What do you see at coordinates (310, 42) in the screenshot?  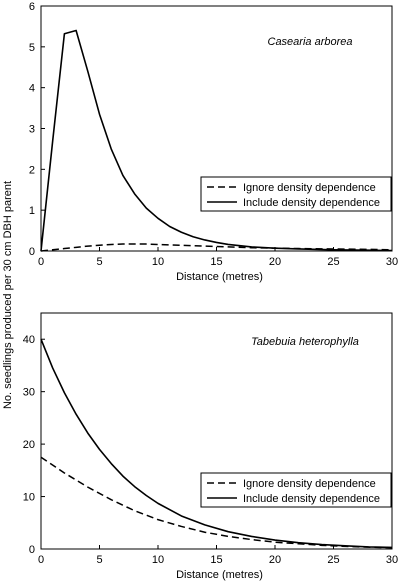 I see `panel-title: Casearia arborea` at bounding box center [310, 42].